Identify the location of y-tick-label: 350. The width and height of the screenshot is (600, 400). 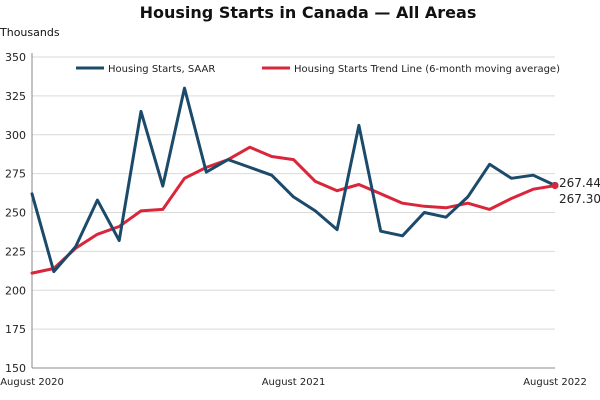
(15, 57).